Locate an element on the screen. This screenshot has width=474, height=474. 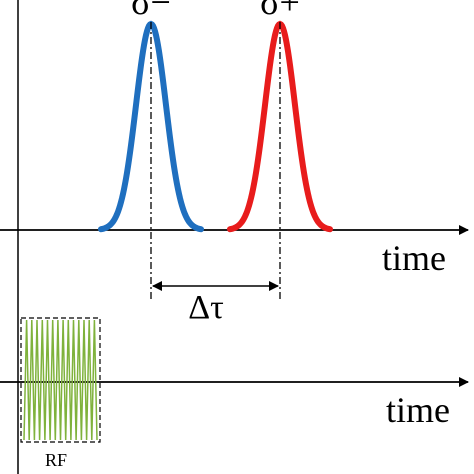
time-axis-label-bottom: time is located at coordinates (418, 410).